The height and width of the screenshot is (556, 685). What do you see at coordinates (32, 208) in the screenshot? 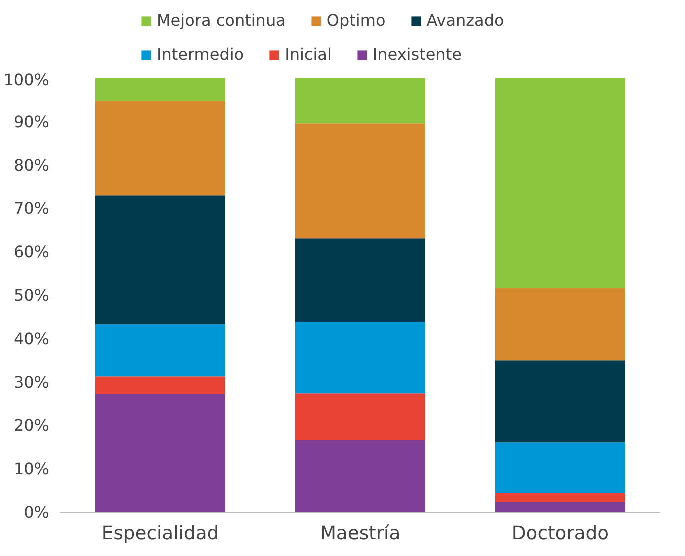
I see `y-tick-label: 70%` at bounding box center [32, 208].